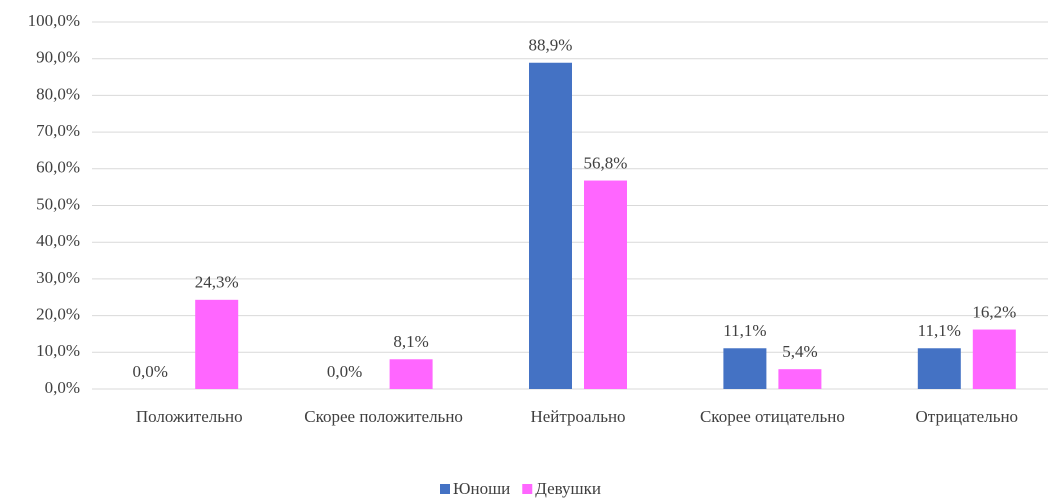 The width and height of the screenshot is (1050, 499). Describe the element at coordinates (967, 416) in the screenshot. I see `x-tick-label: Отрицательно` at that location.